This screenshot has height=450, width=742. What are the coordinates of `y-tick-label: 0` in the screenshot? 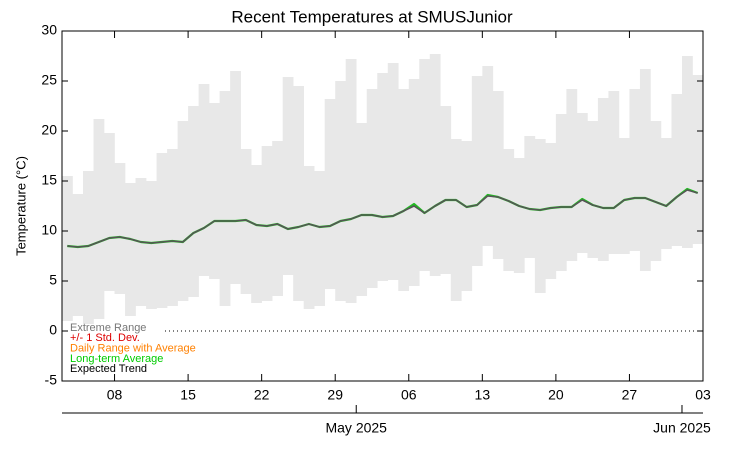 It's located at (53, 330).